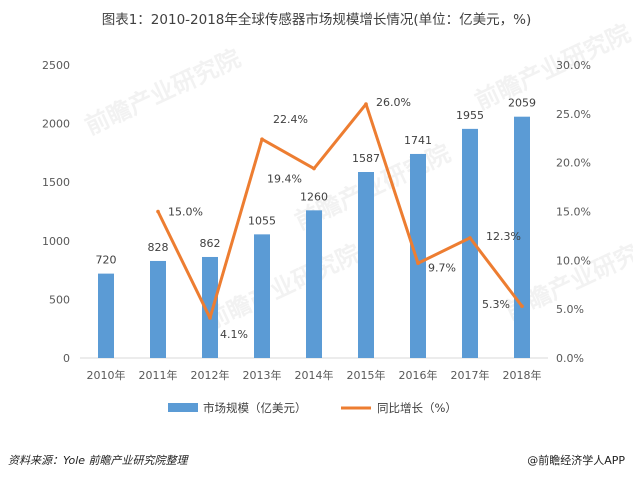 This screenshot has height=480, width=633. Describe the element at coordinates (570, 358) in the screenshot. I see `y-right-tick-label: 0.0%` at that location.